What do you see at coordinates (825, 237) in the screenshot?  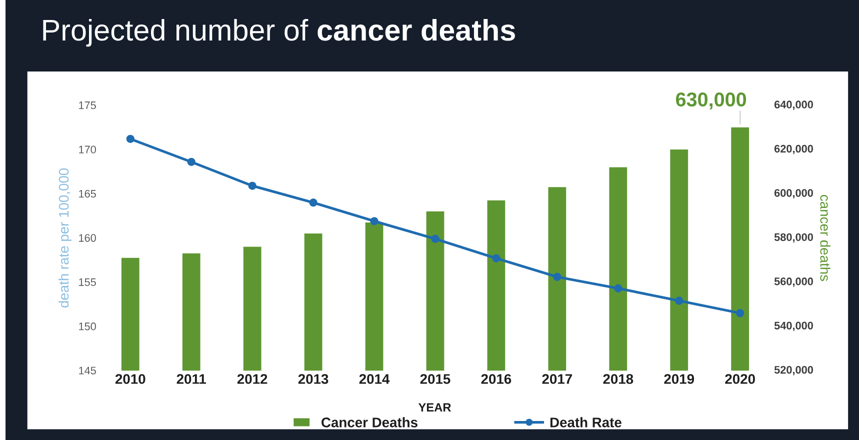 I see `y2-axis-title: cancer deaths` at bounding box center [825, 237].